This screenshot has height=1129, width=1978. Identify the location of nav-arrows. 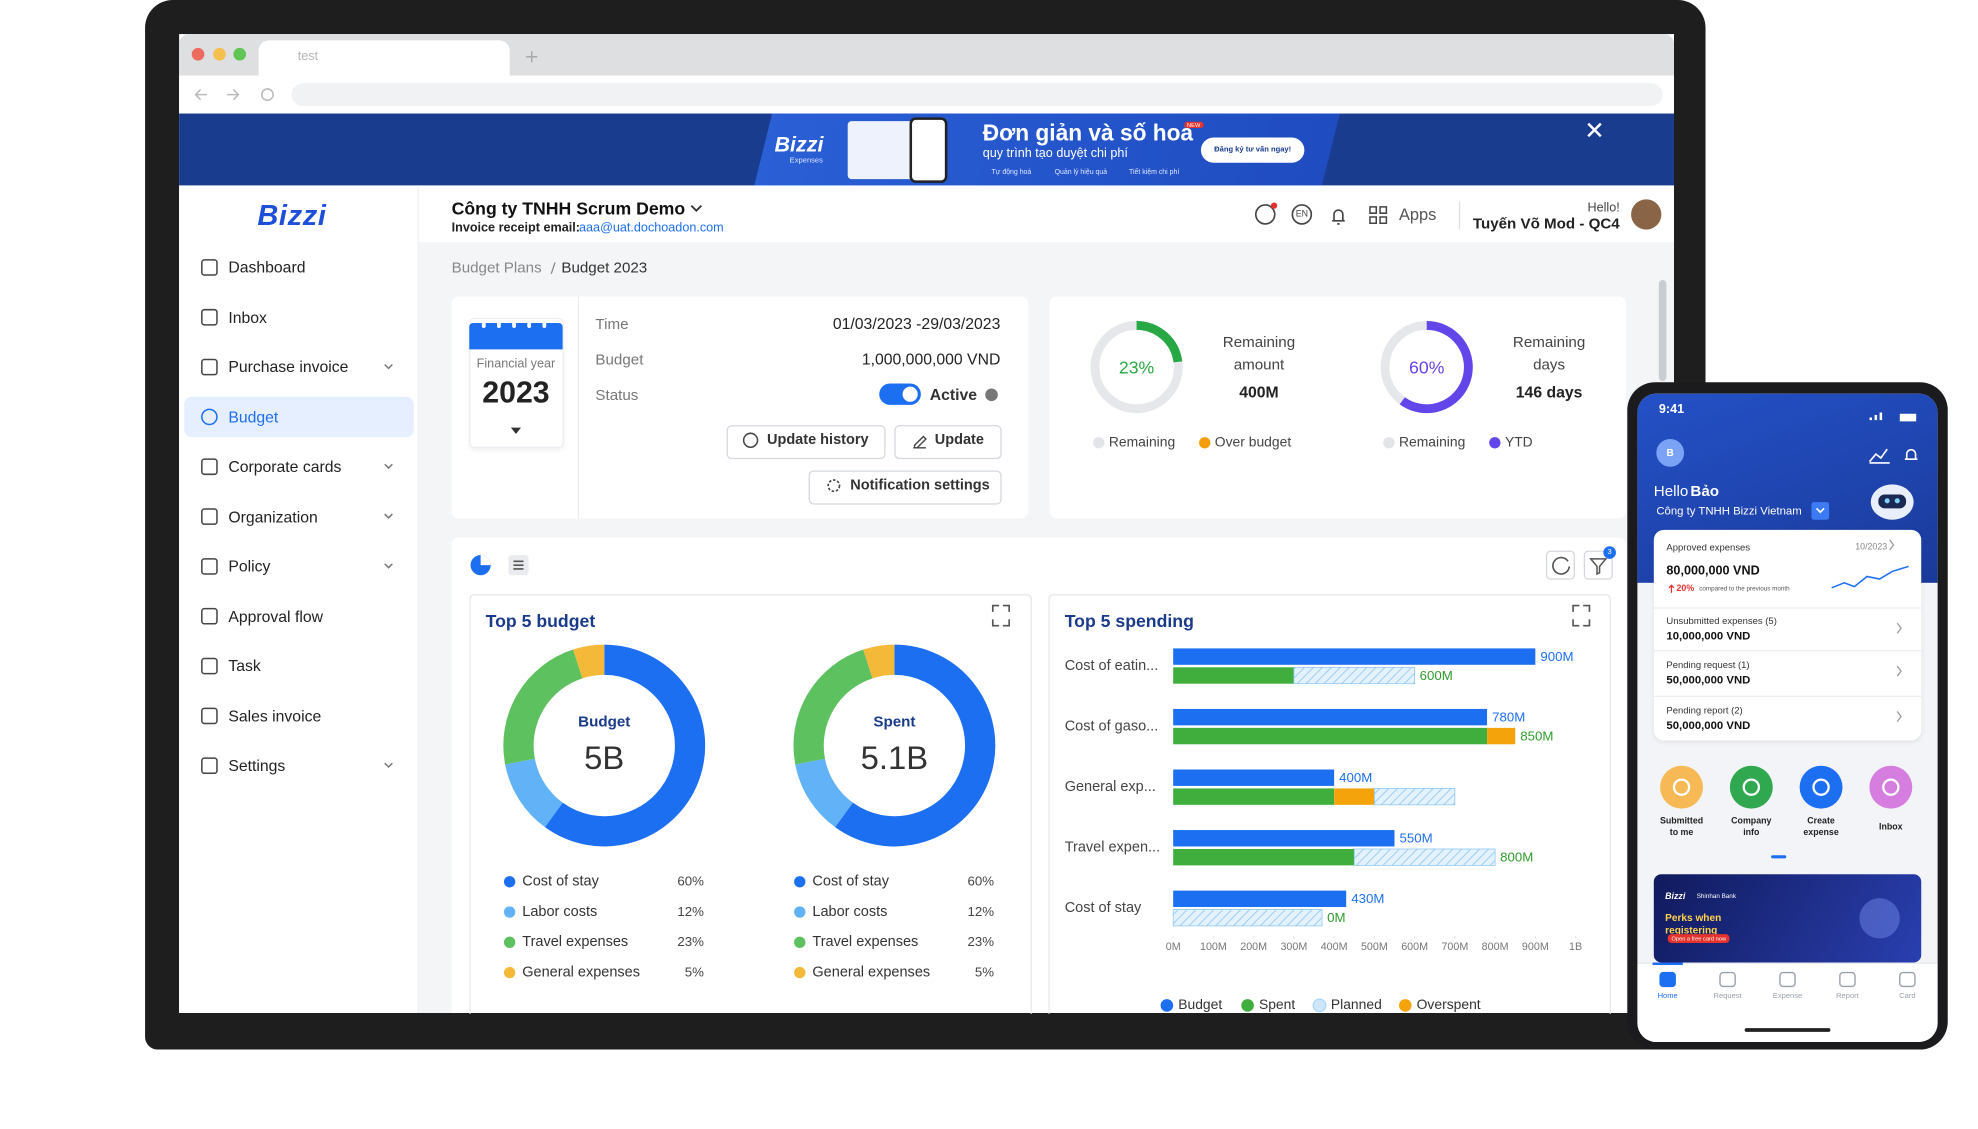
(217, 95).